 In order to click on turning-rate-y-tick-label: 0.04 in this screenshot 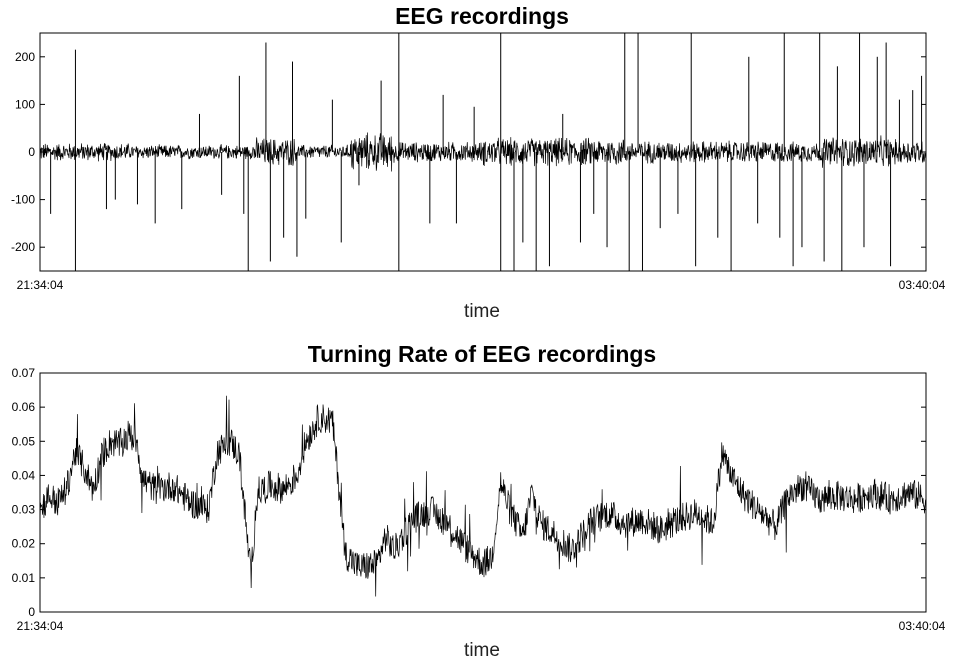, I will do `click(24, 475)`.